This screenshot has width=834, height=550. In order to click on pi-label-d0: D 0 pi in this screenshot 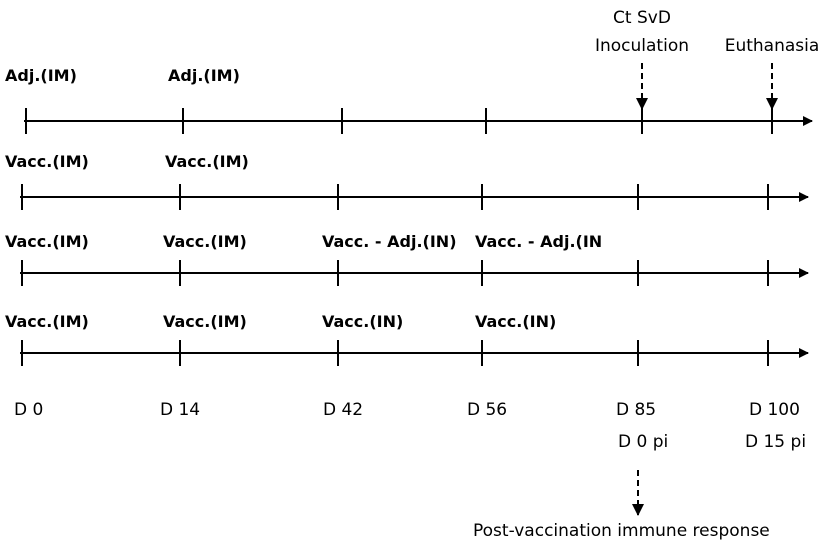, I will do `click(643, 442)`.